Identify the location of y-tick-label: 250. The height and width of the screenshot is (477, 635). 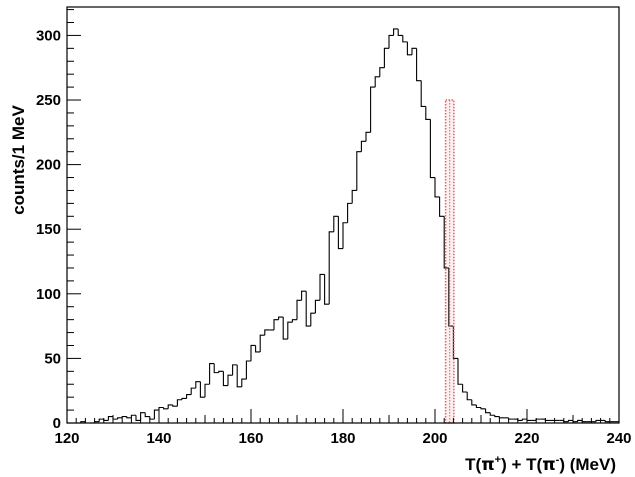
(48, 100).